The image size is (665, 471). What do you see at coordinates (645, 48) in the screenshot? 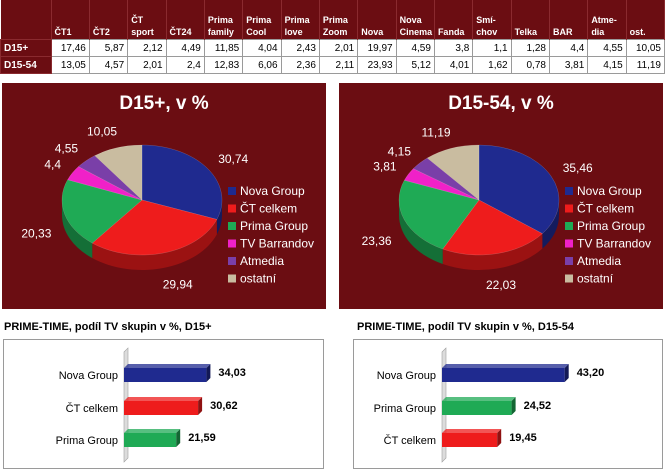
I see `table-cell: 10,05` at bounding box center [645, 48].